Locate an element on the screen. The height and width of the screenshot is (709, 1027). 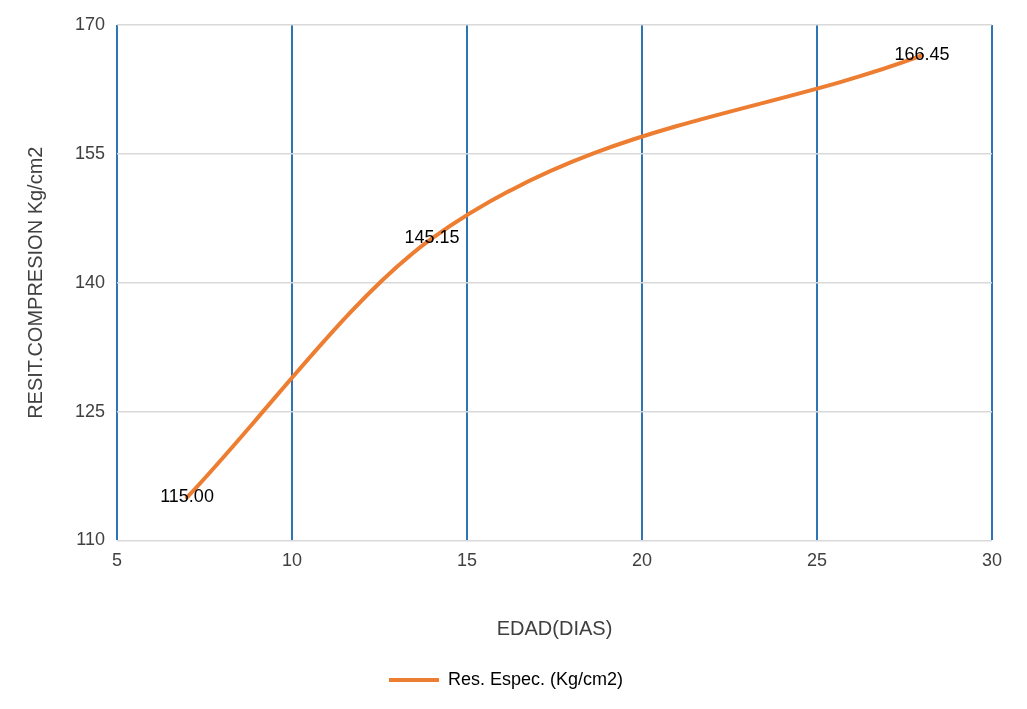
x-tick-label: 20 is located at coordinates (642, 560).